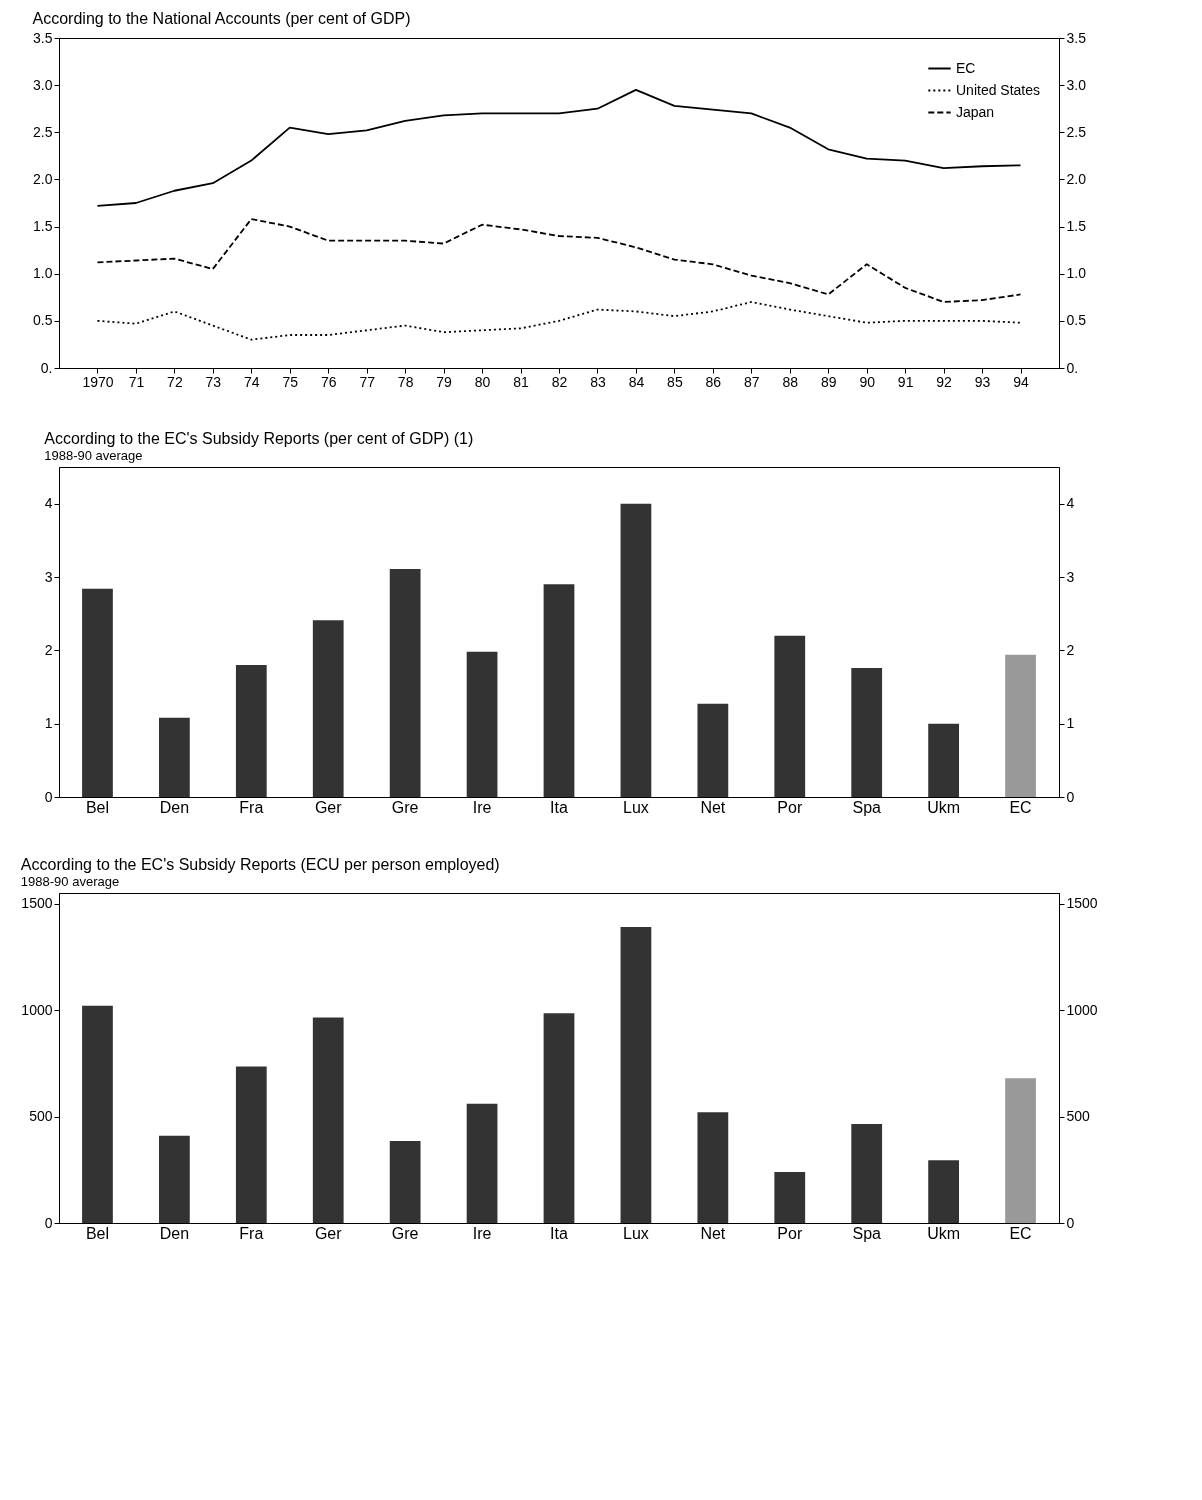 The width and height of the screenshot is (1202, 1500). What do you see at coordinates (1076, 131) in the screenshot?
I see `y2-tick-label: 2.5` at bounding box center [1076, 131].